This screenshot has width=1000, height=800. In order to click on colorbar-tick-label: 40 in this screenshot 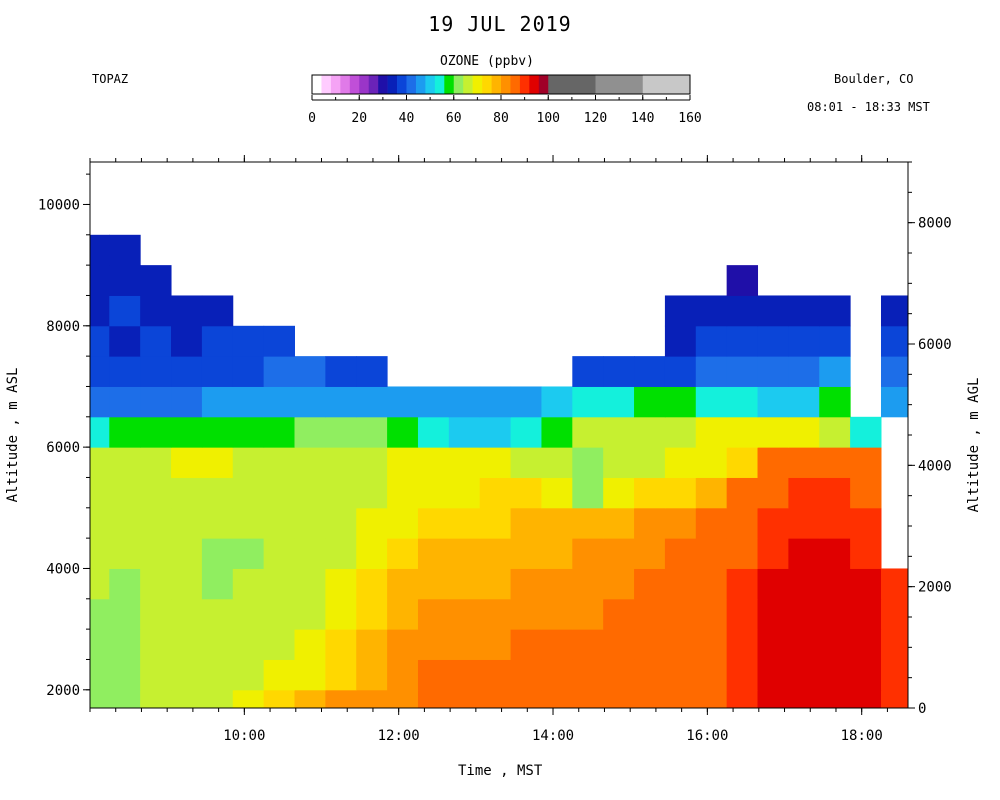, I will do `click(407, 118)`.